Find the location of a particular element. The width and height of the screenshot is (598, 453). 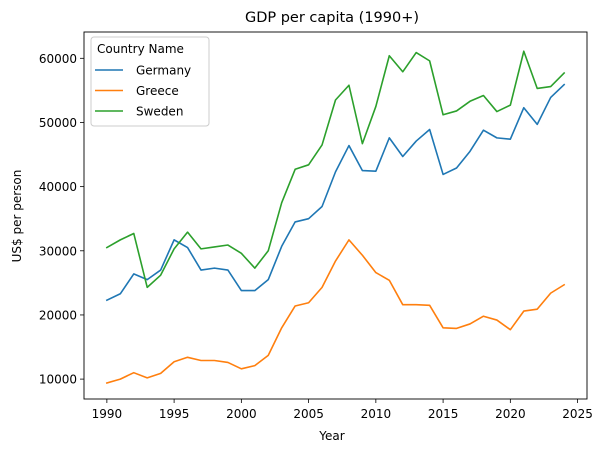

x-axis-ticks: 1990 1995 2000 2005 2010 2015 2020 2025 is located at coordinates (342, 410).